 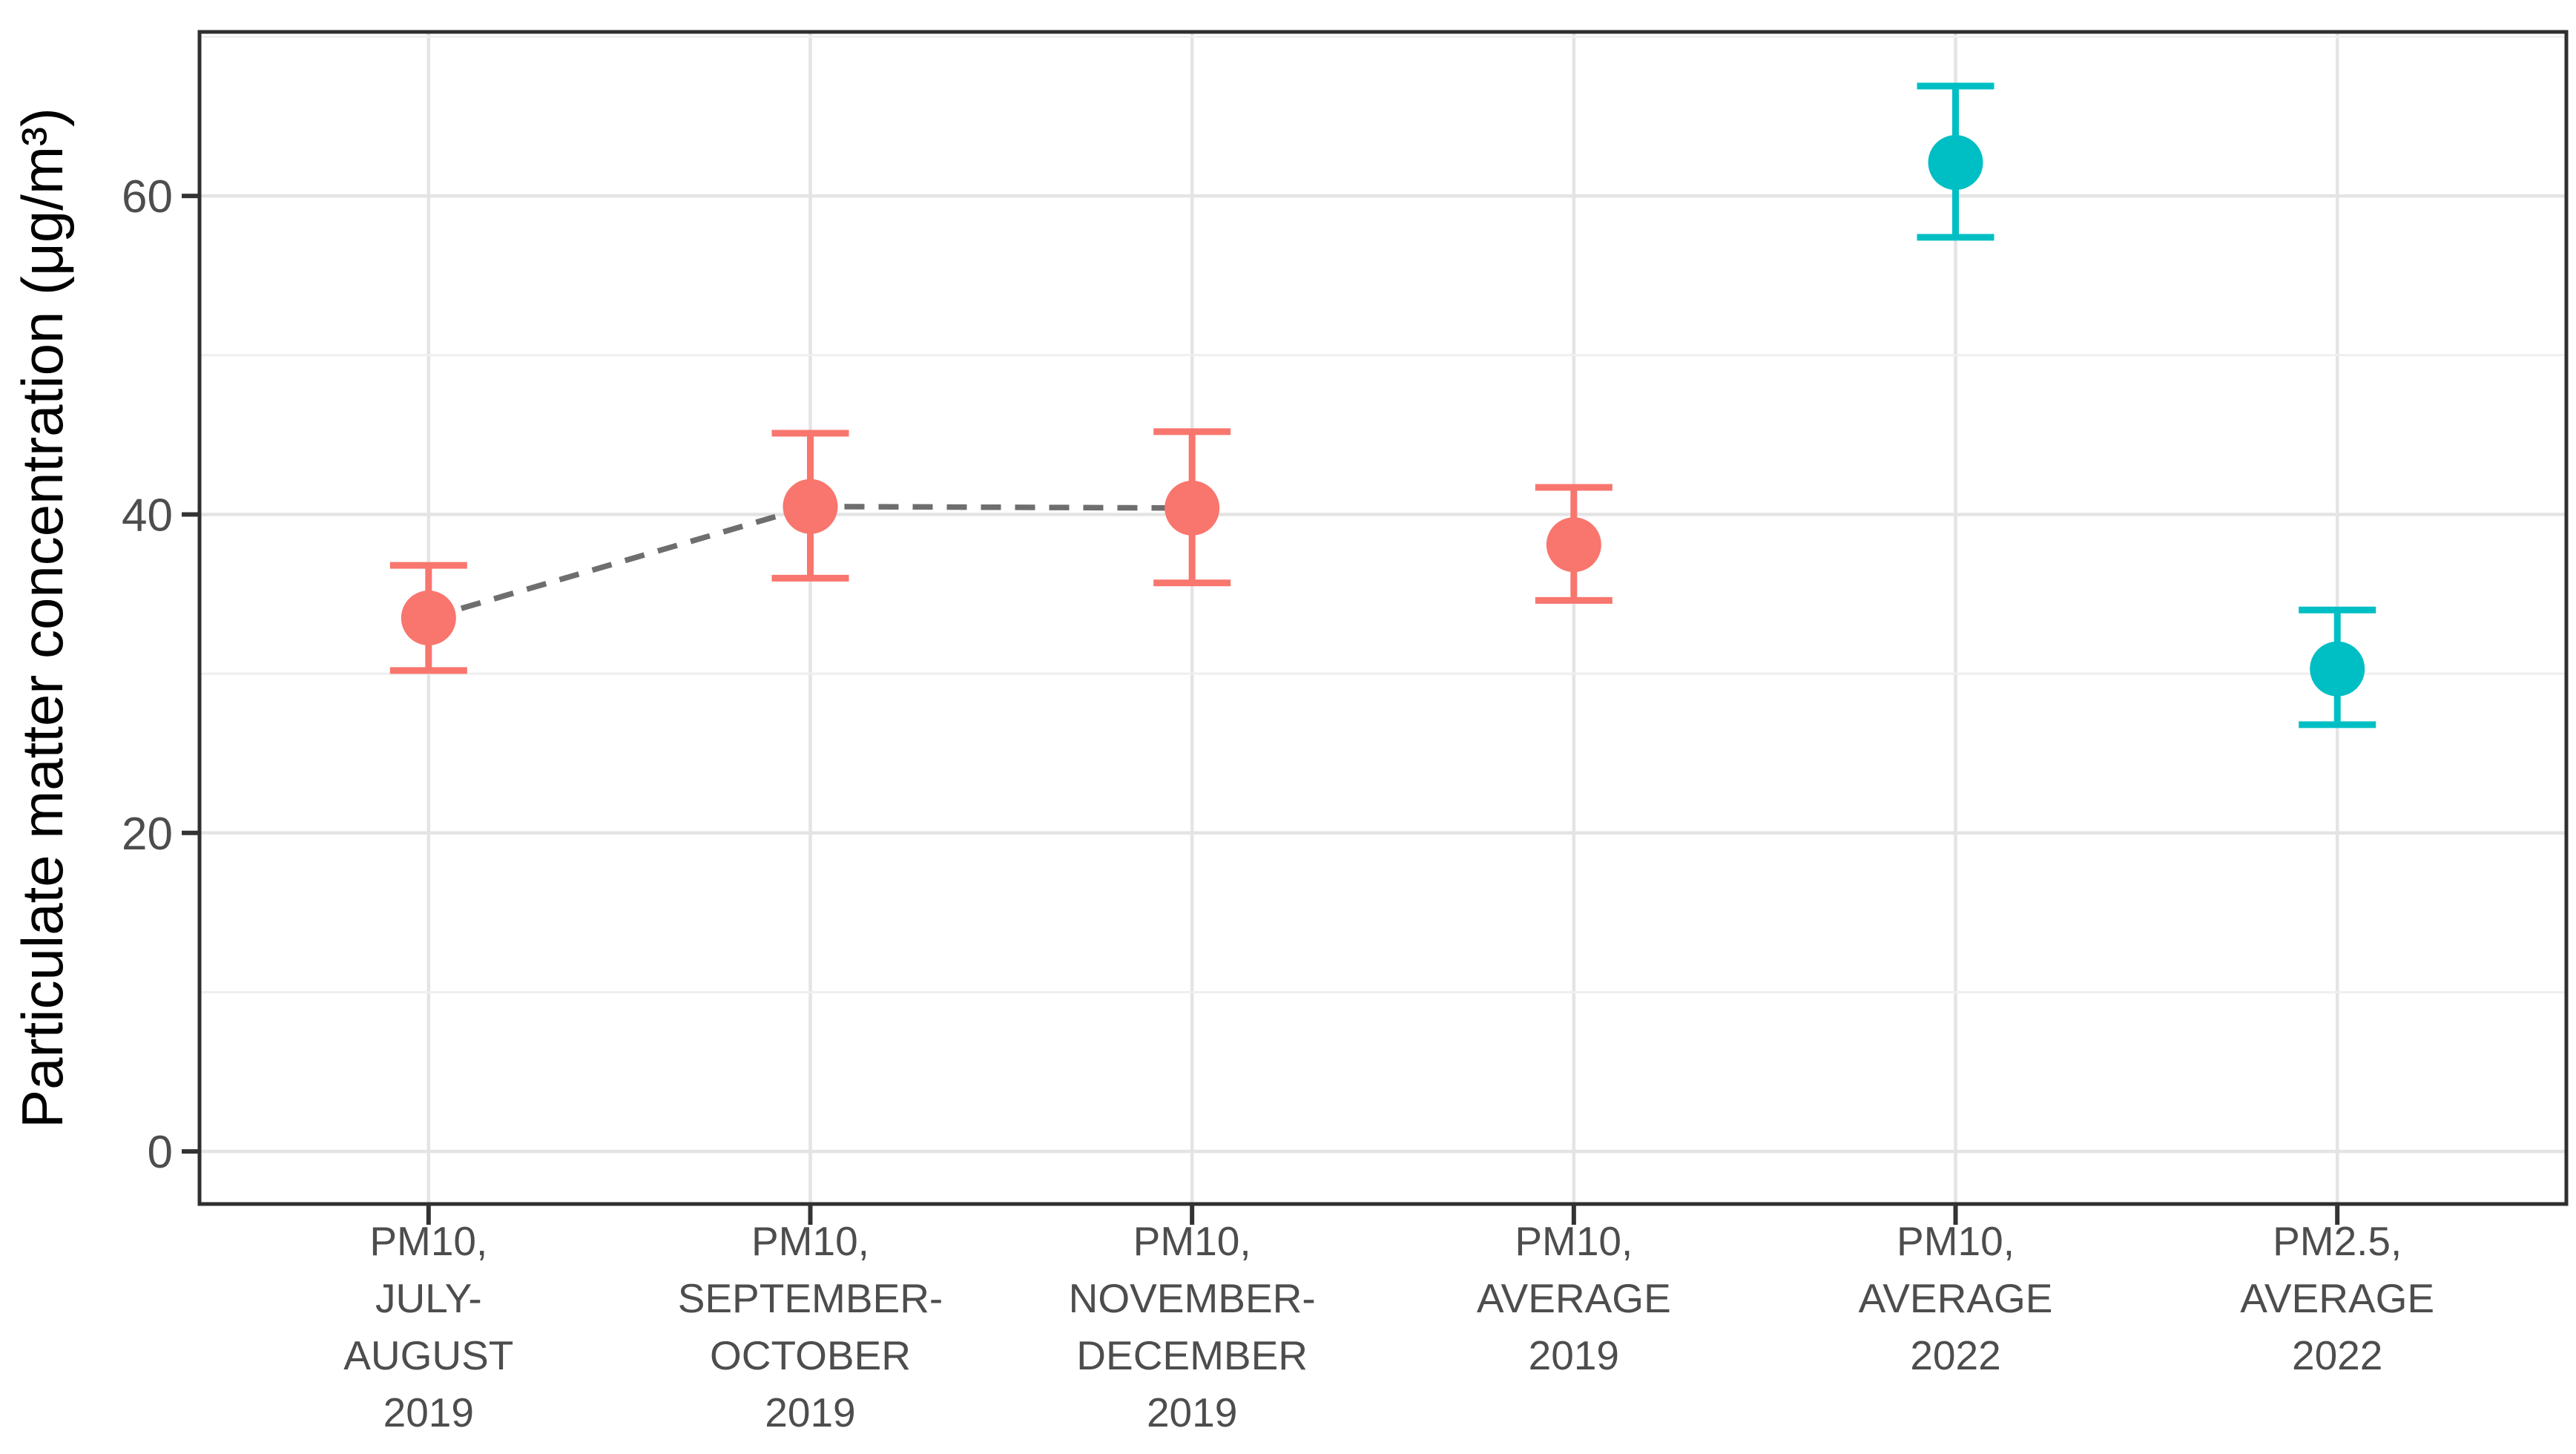 I want to click on x-tick-label: PM10, NOVEMBER-DECEMBER 2019, so click(x=1192, y=1326).